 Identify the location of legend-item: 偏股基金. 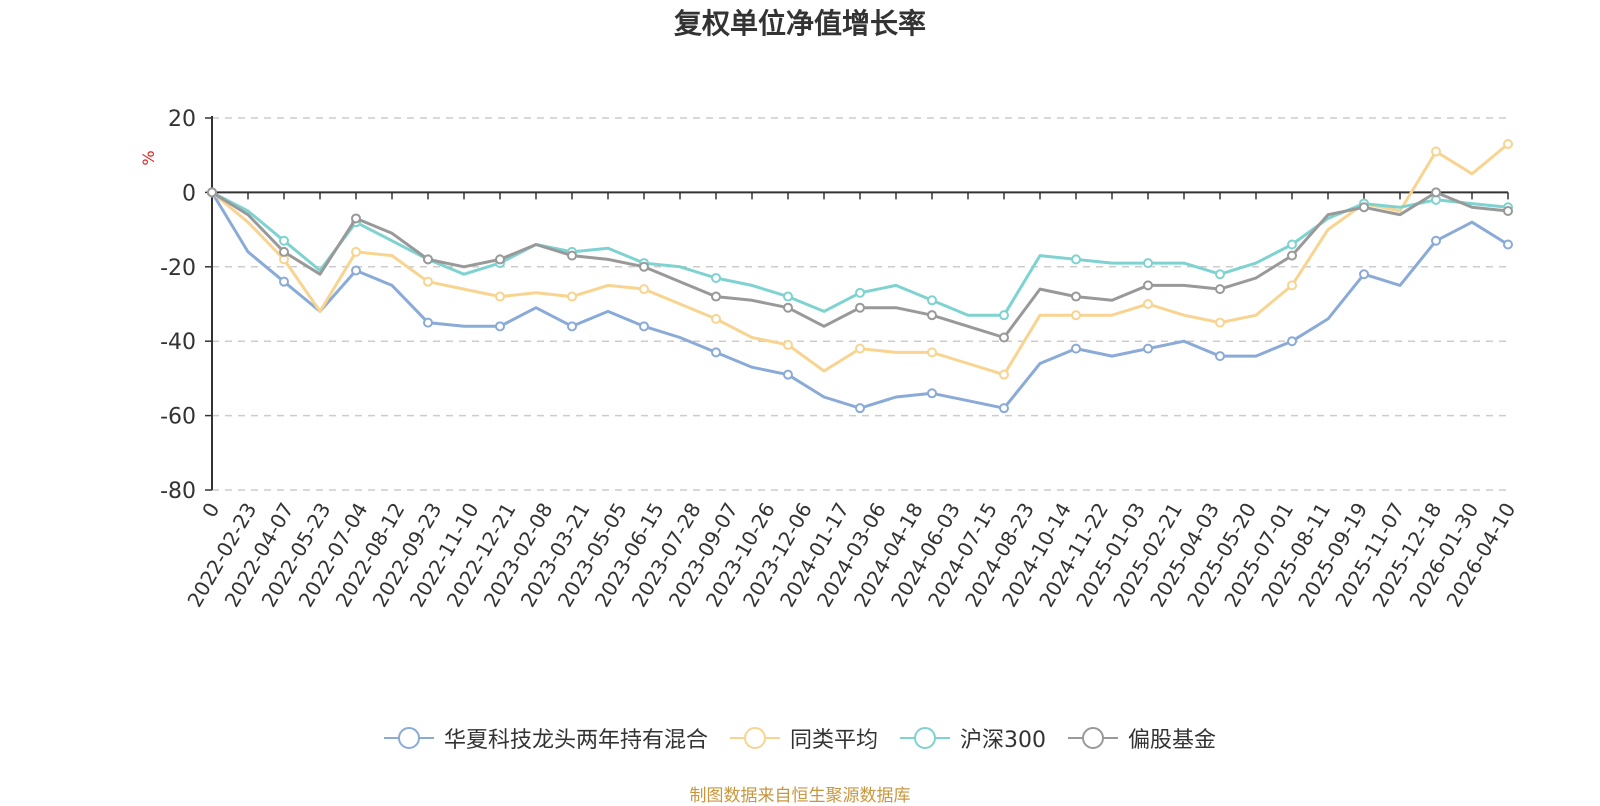
(1142, 738).